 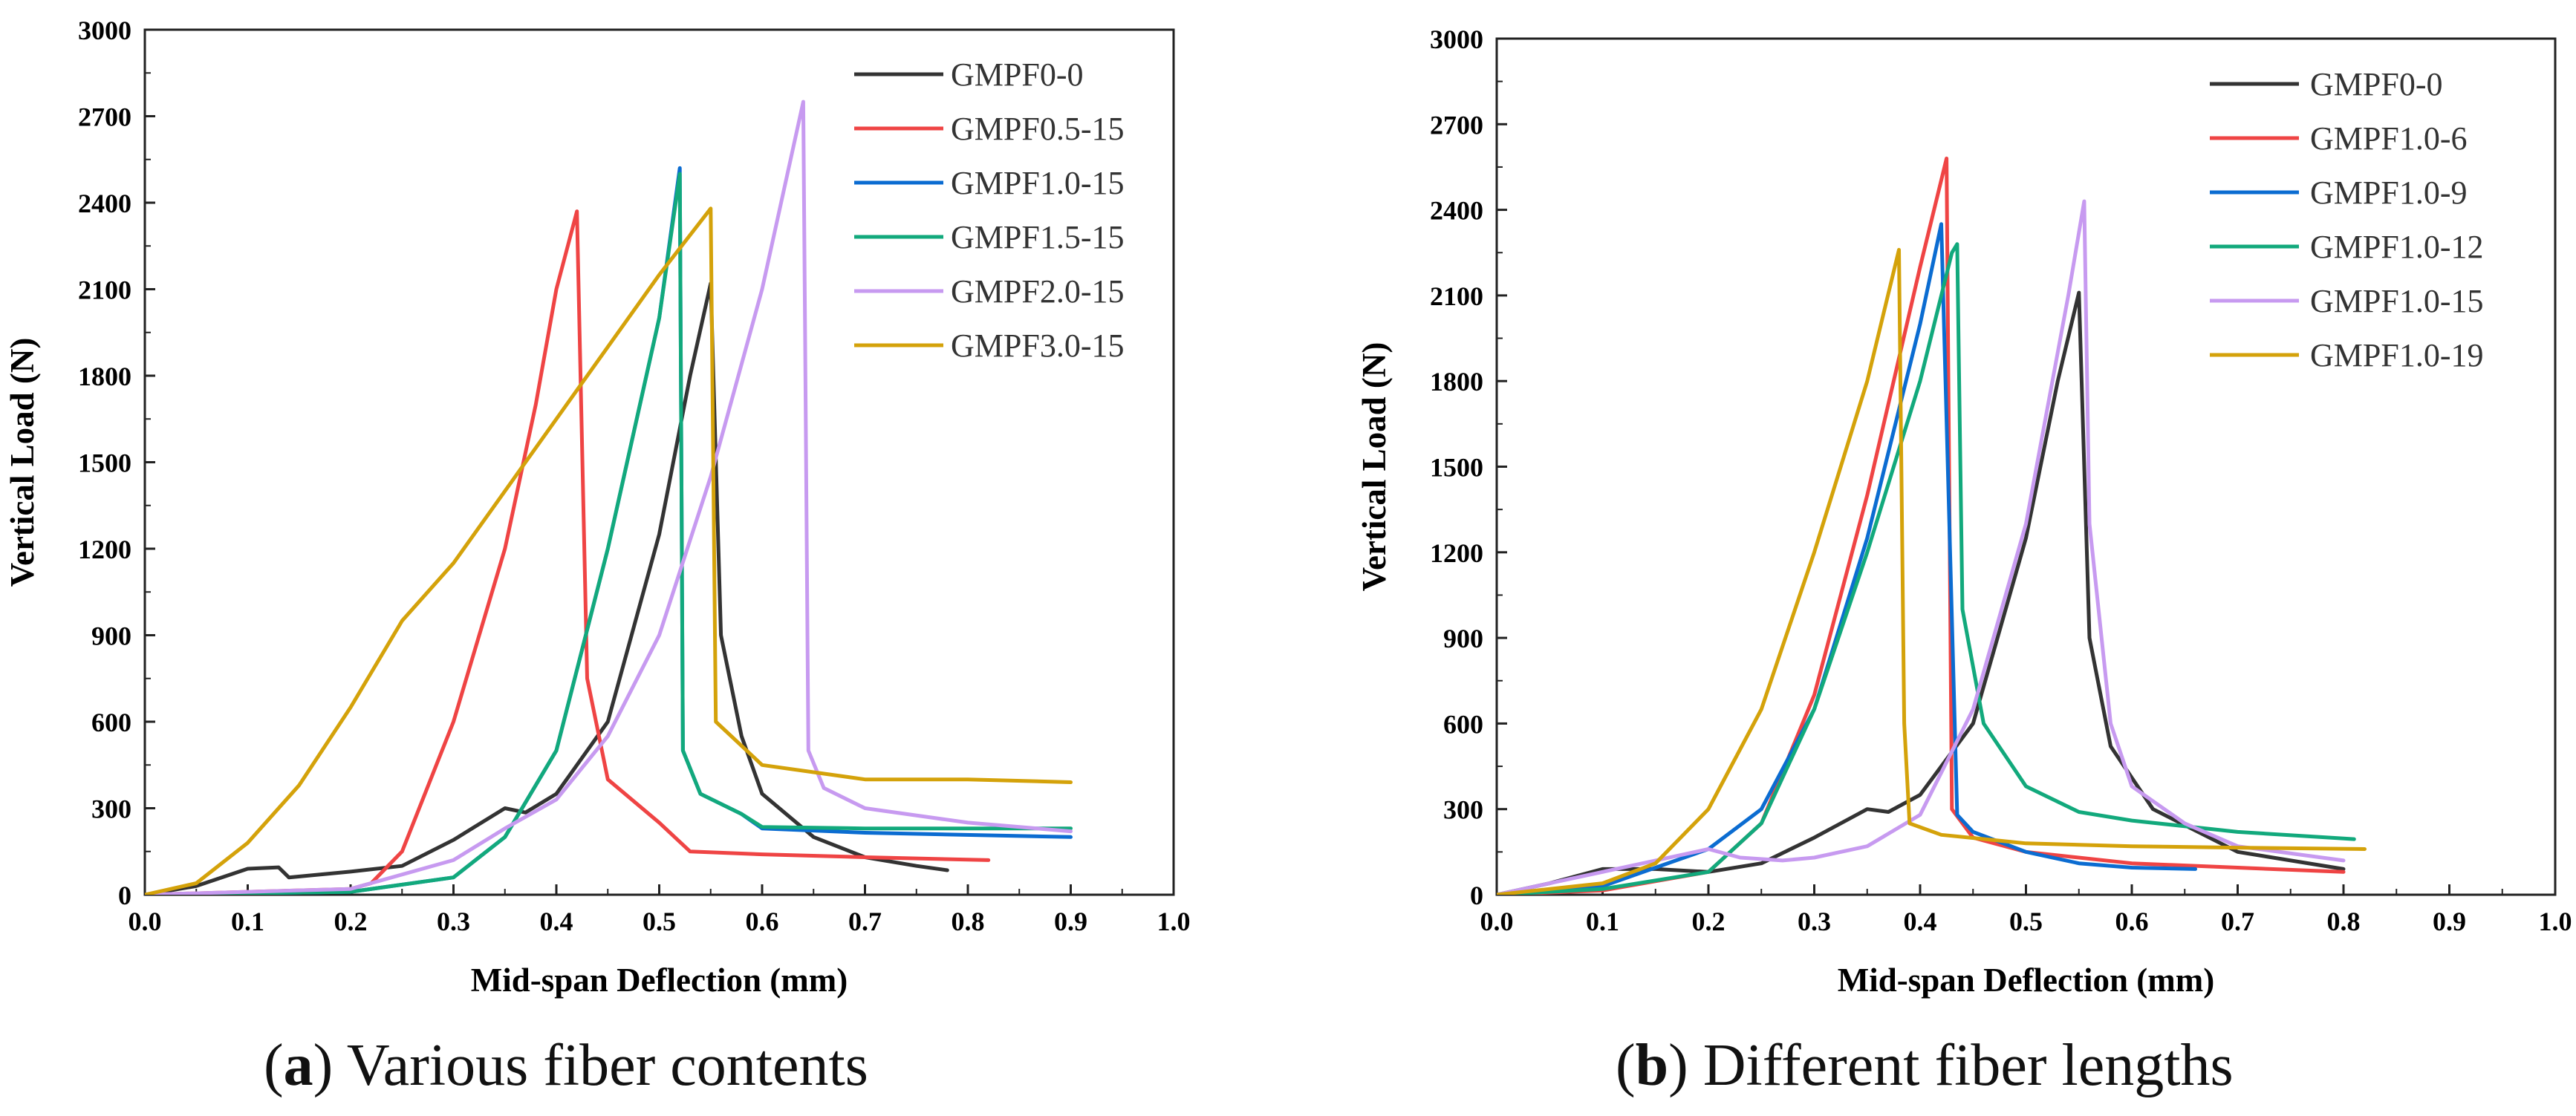 What do you see at coordinates (1652, 1065) in the screenshot?
I see `caption-b-letter: b` at bounding box center [1652, 1065].